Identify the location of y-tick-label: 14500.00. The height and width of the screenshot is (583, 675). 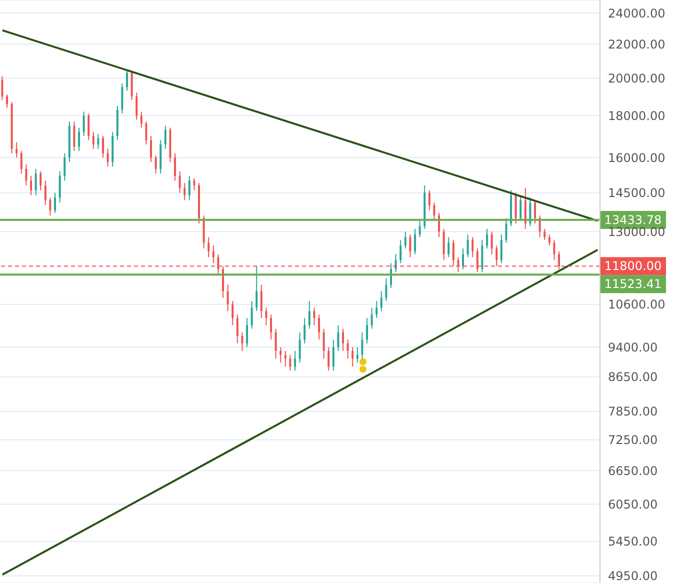
(637, 193).